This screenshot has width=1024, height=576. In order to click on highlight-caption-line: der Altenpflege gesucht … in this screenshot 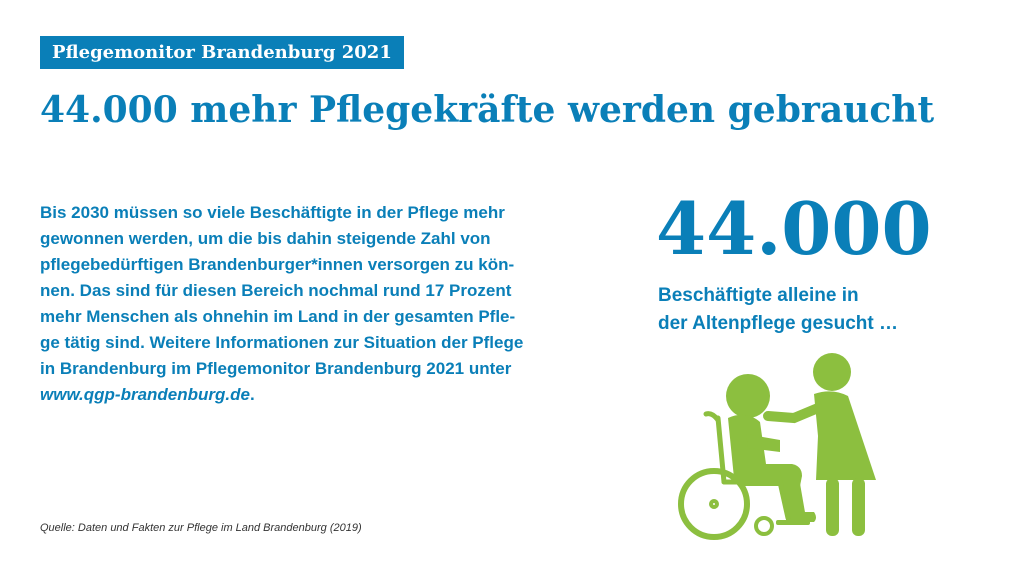, I will do `click(778, 323)`.